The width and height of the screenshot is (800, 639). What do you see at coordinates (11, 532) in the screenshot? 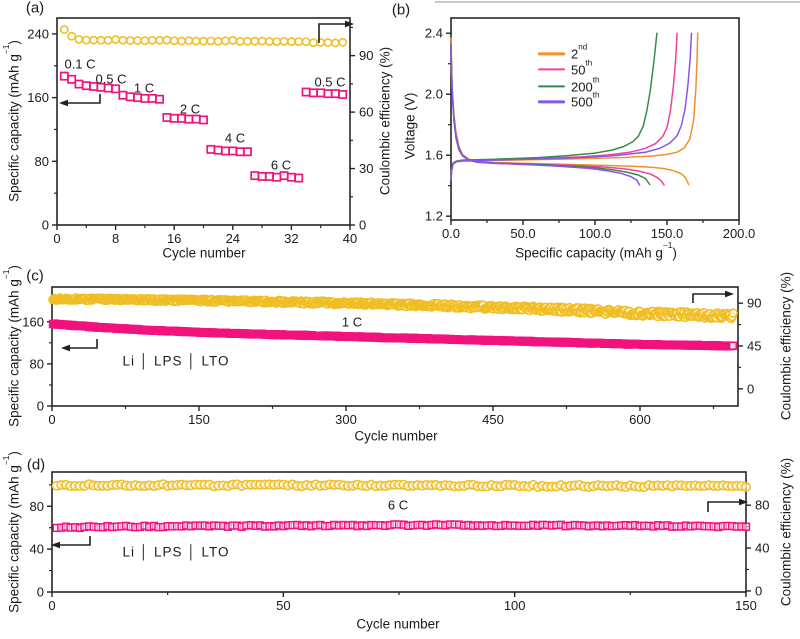
I see `panel-d-ylabel-left: Specific capacity (mAh g−1)` at bounding box center [11, 532].